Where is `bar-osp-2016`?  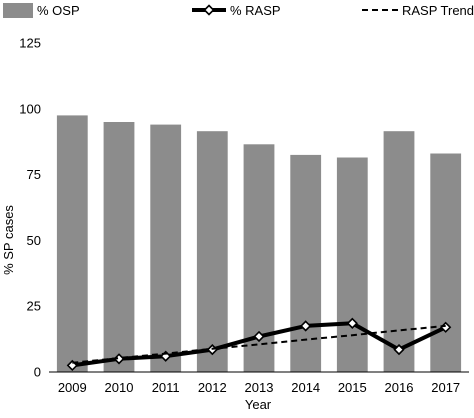 bar-osp-2016 is located at coordinates (399, 251).